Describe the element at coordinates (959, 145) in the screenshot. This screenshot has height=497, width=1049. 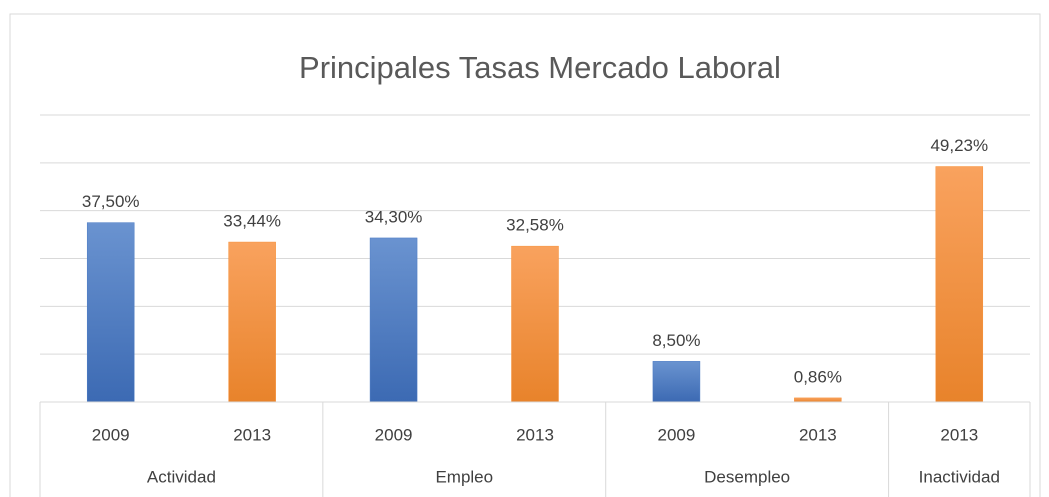
I see `data-label: 49,23%` at that location.